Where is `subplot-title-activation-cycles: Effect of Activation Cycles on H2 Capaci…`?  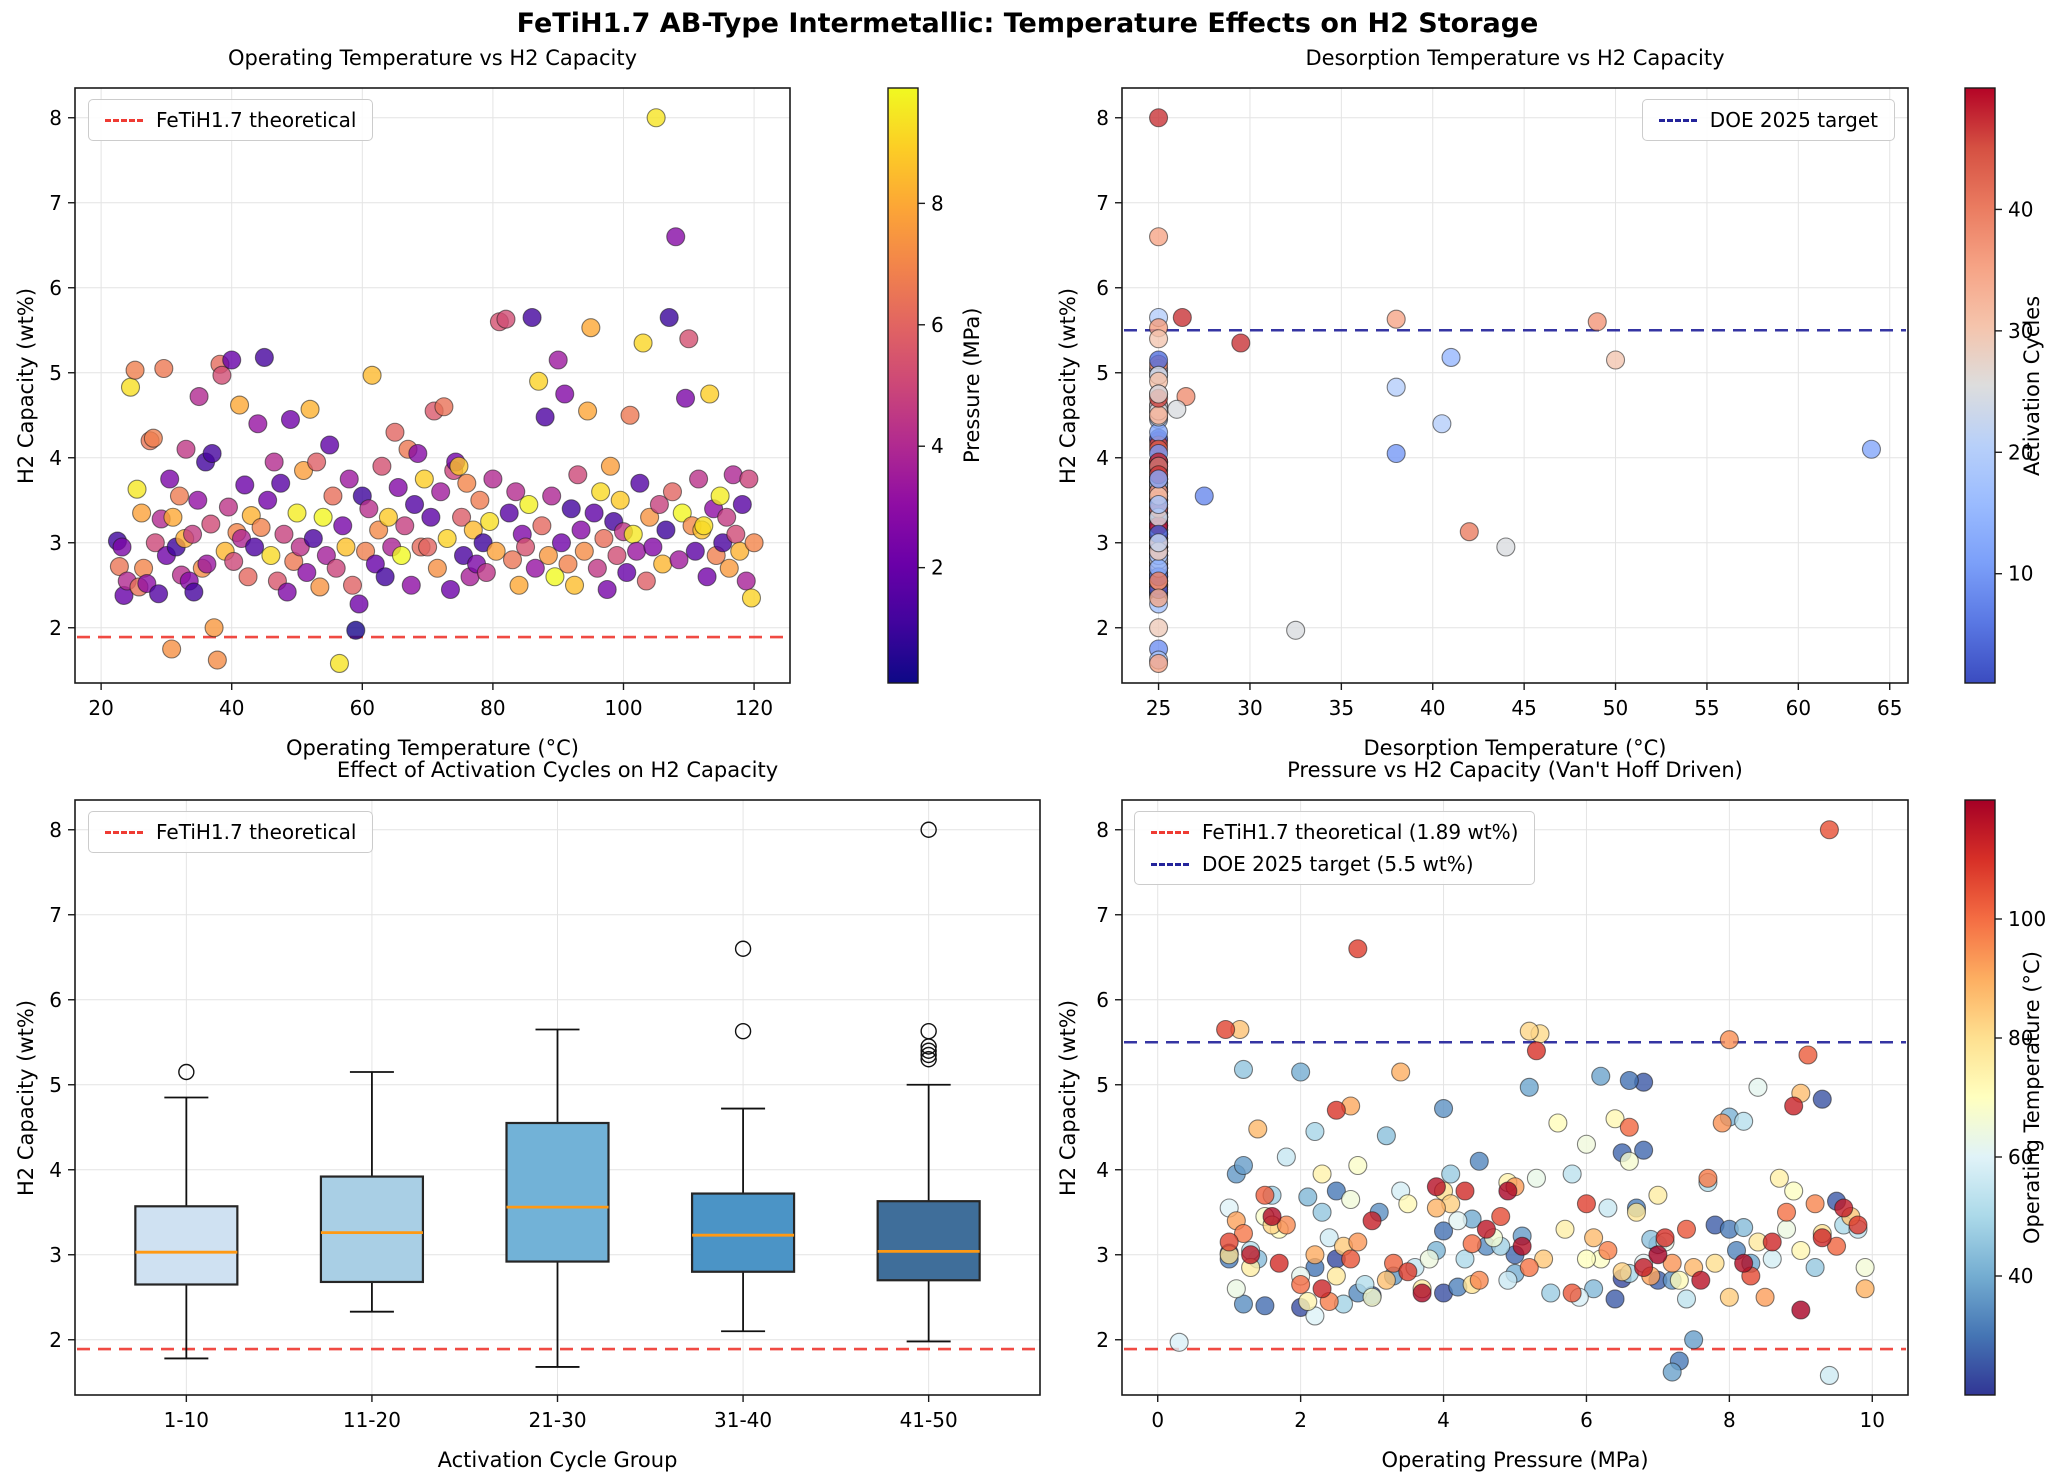 subplot-title-activation-cycles: Effect of Activation Cycles on H2 Capaci… is located at coordinates (557, 770).